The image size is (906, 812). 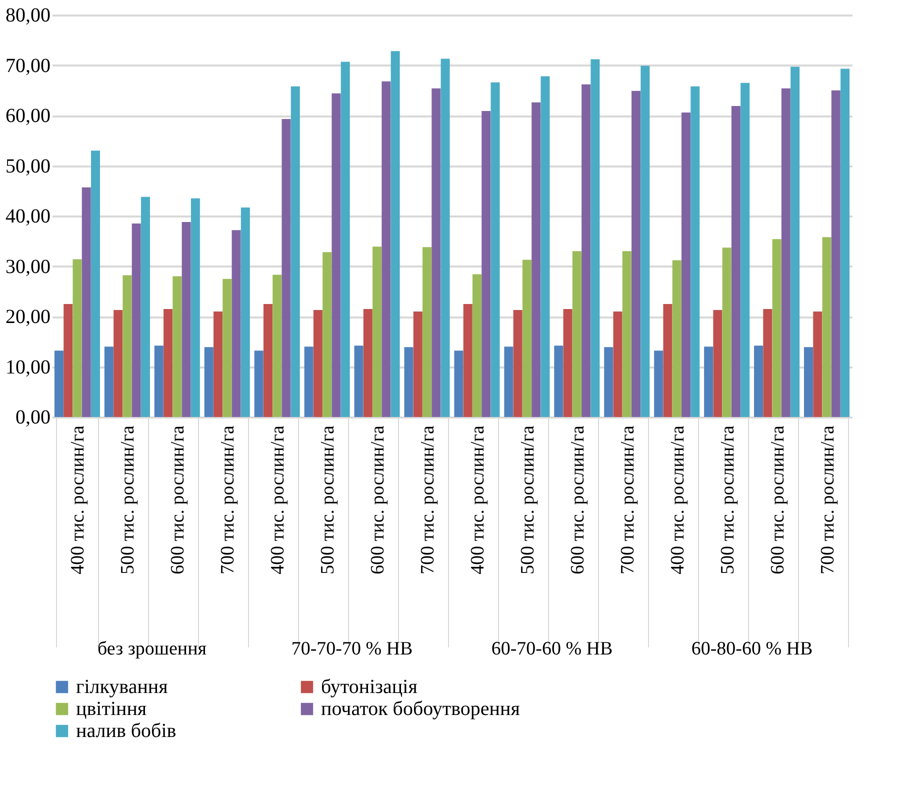 I want to click on y-tick-label: 20,00, so click(x=28, y=317).